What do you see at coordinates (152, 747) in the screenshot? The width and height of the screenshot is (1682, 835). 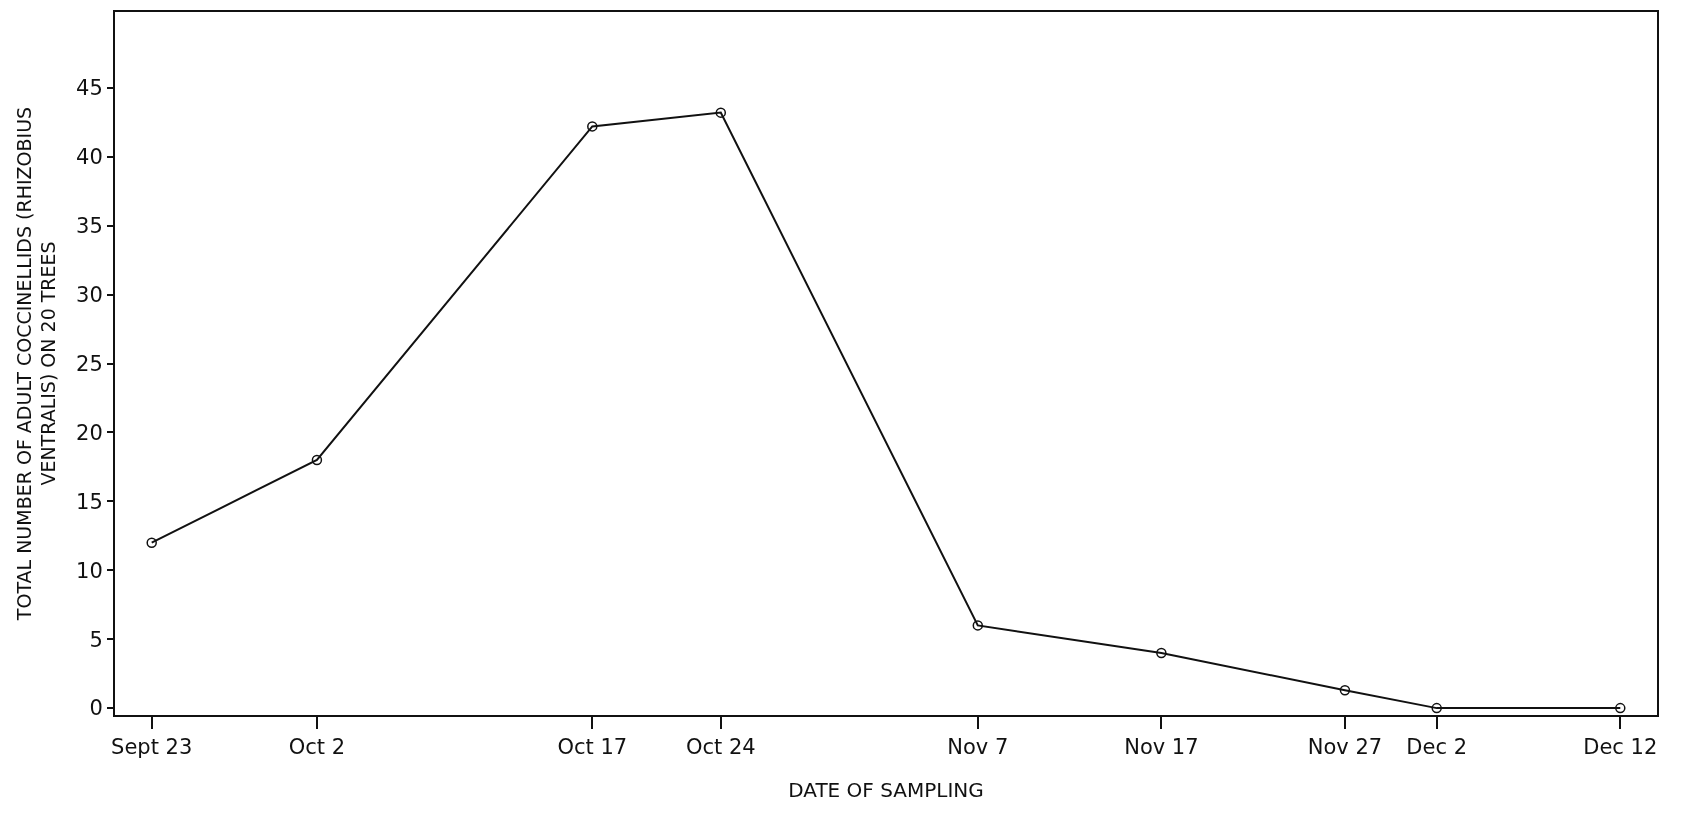 I see `x-tick-label: Sept 23` at bounding box center [152, 747].